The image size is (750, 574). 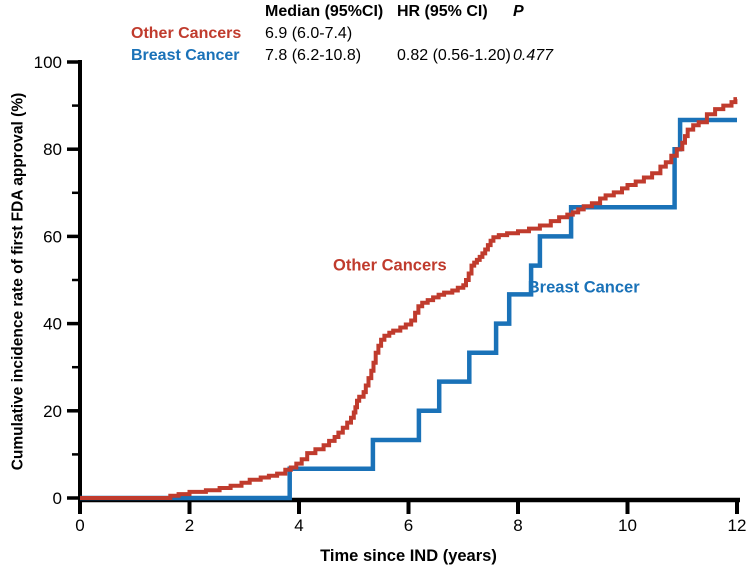 What do you see at coordinates (408, 556) in the screenshot?
I see `x-axis-title: Time since IND (years)` at bounding box center [408, 556].